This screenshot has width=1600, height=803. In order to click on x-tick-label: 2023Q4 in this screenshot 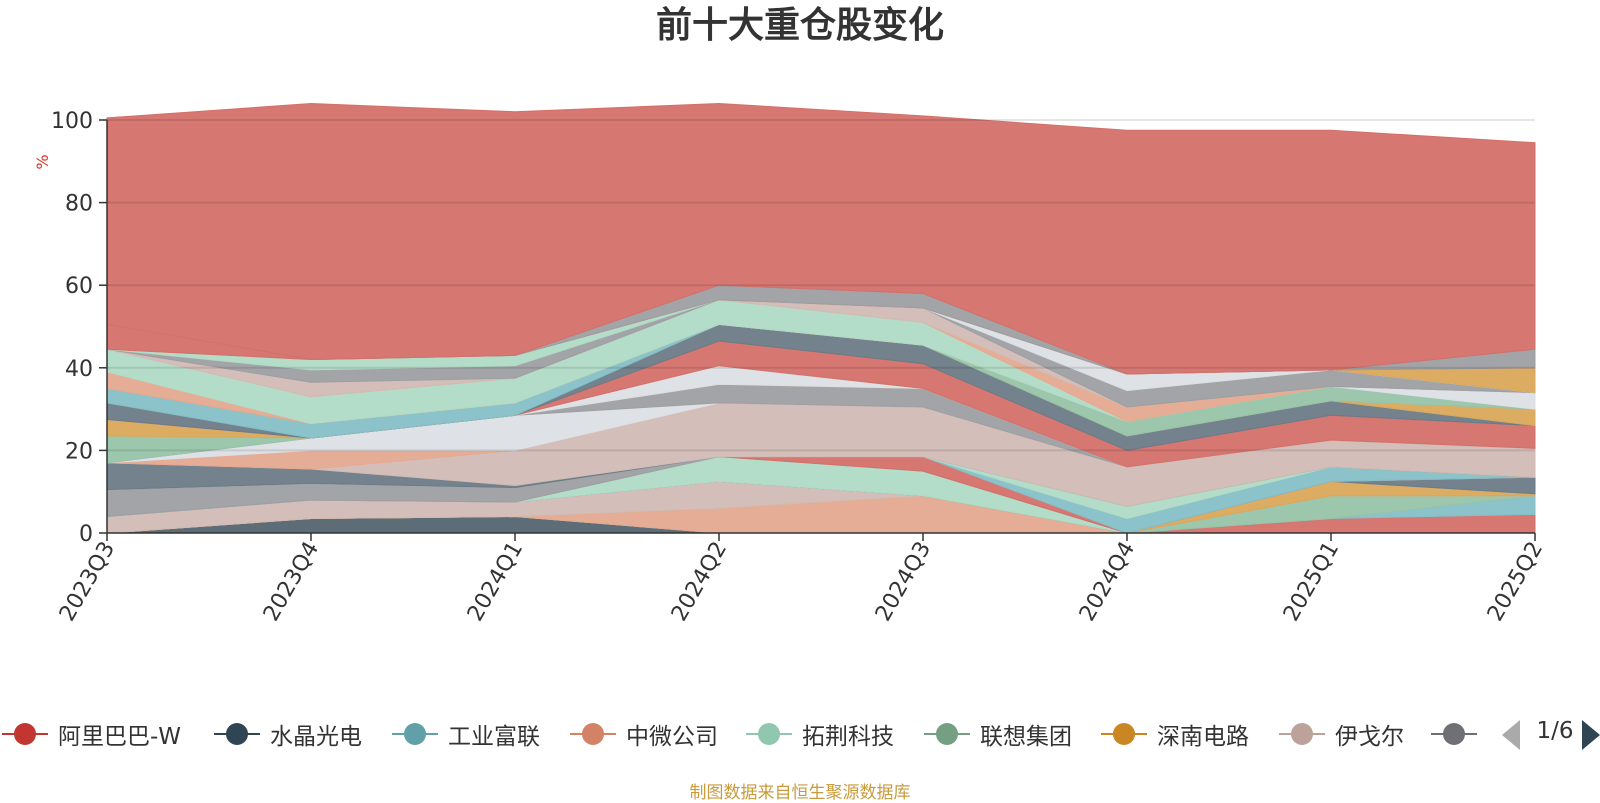, I will do `click(291, 582)`.